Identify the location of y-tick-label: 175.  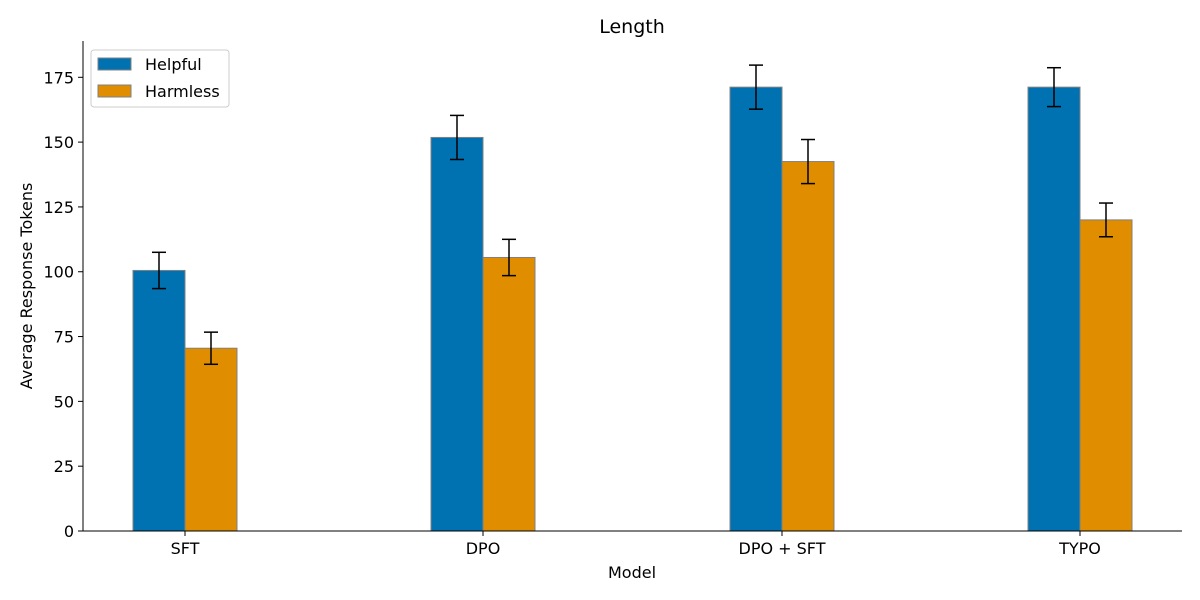
(58, 77).